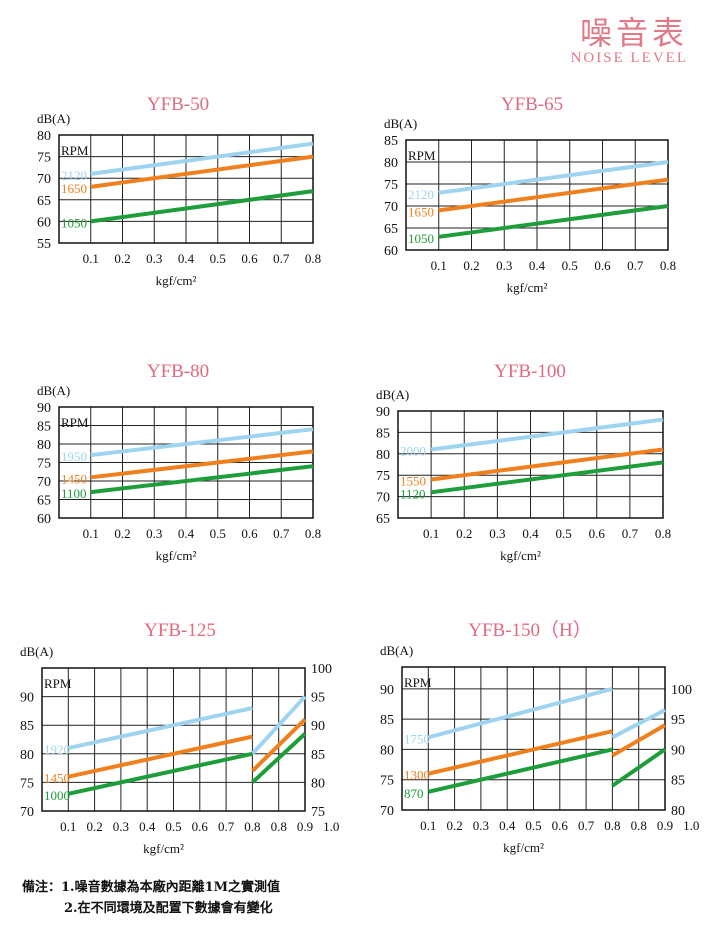 Image resolution: width=716 pixels, height=925 pixels. I want to click on series-line-1920, so click(160, 728).